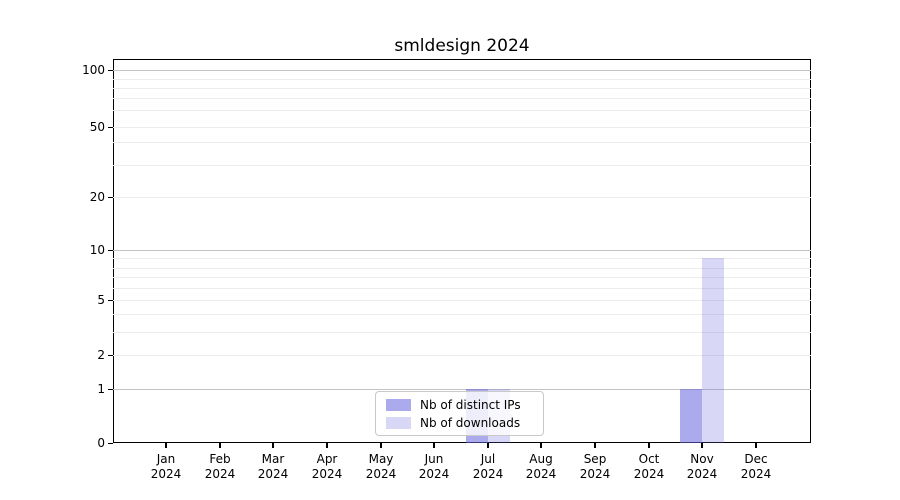 The width and height of the screenshot is (900, 500). I want to click on x-tick-feb, so click(220, 445).